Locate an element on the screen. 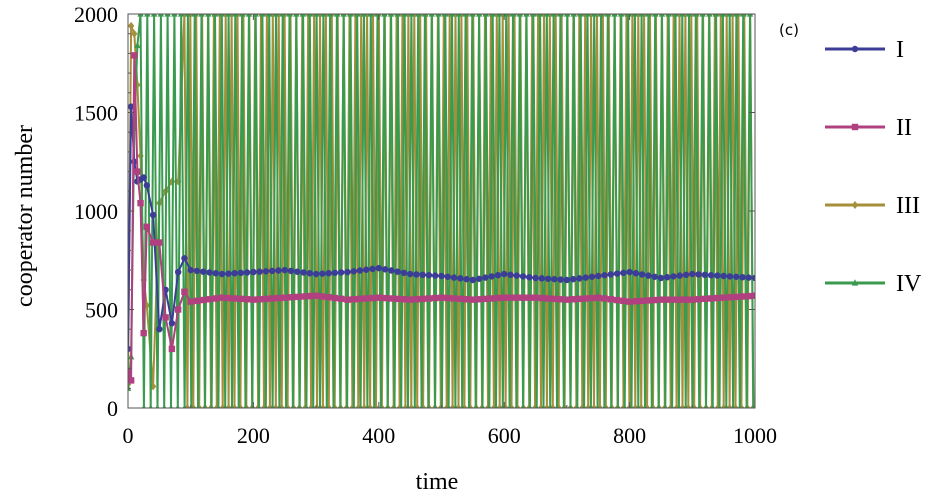 Image resolution: width=939 pixels, height=497 pixels. legend-item-I: I is located at coordinates (864, 50).